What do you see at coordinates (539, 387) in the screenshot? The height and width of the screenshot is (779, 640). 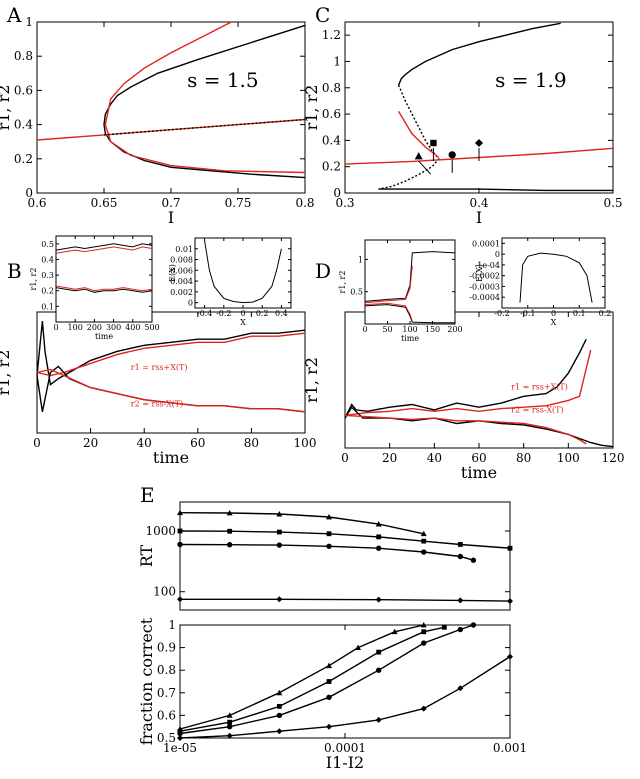 I see `curve-label: r1 = rss+X(T)` at bounding box center [539, 387].